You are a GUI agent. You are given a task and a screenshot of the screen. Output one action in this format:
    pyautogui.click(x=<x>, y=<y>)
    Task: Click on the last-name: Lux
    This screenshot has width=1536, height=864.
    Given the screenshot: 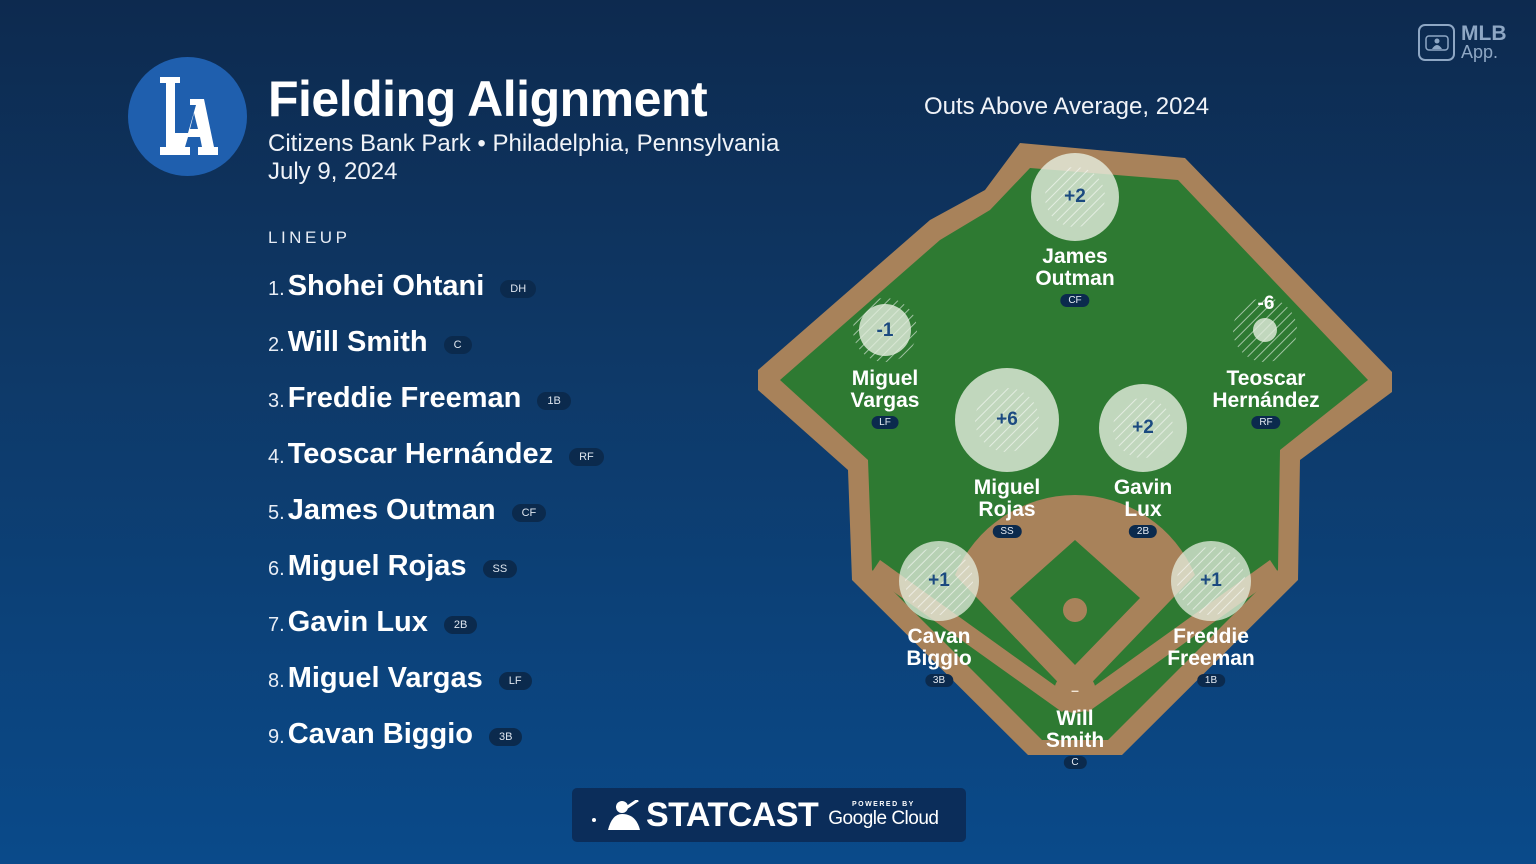 What is the action you would take?
    pyautogui.click(x=1143, y=509)
    